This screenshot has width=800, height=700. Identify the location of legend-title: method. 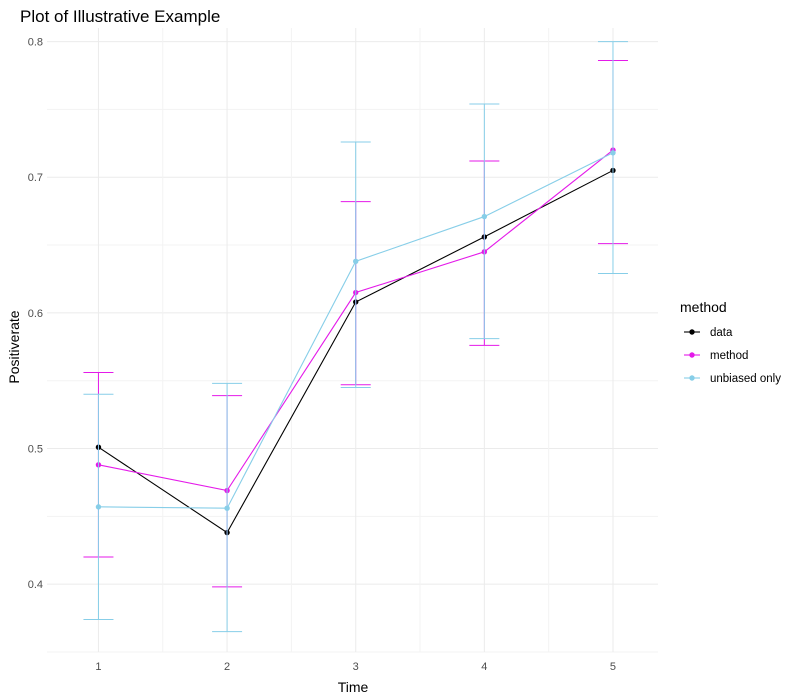
(703, 307).